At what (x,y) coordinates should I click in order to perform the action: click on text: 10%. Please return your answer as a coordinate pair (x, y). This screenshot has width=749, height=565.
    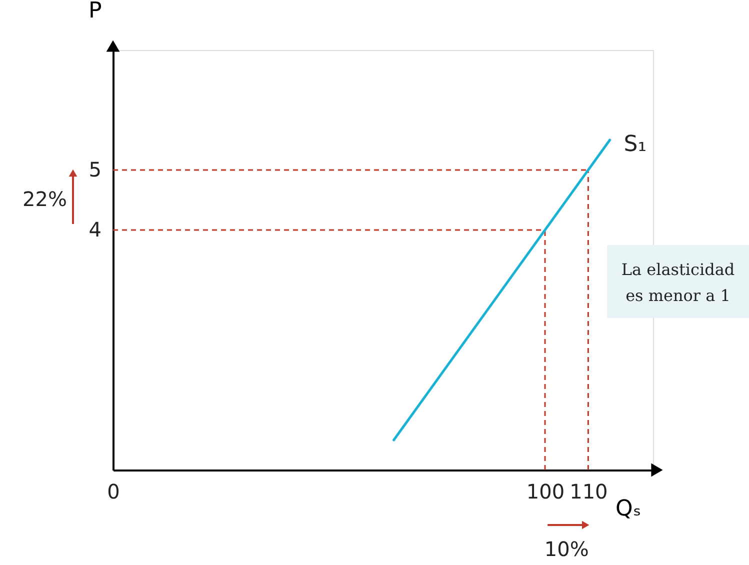
    Looking at the image, I should click on (566, 549).